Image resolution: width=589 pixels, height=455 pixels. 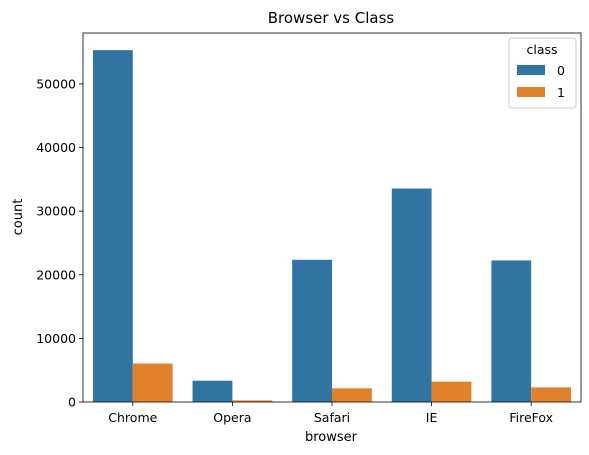 What do you see at coordinates (56, 147) in the screenshot?
I see `y-tick-label: 40000` at bounding box center [56, 147].